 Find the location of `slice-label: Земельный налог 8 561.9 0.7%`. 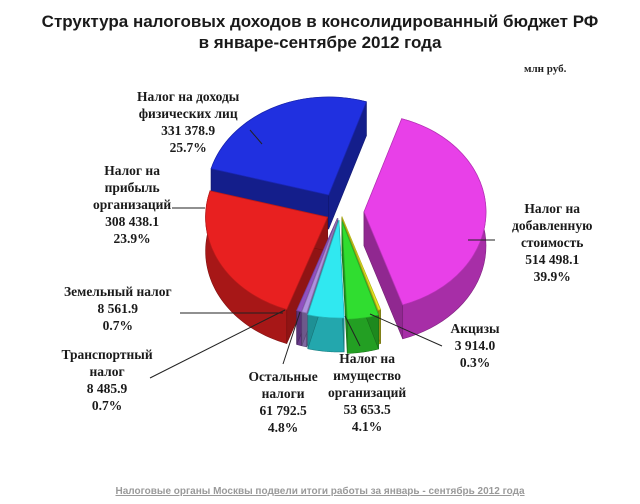

slice-label: Земельный налог 8 561.9 0.7% is located at coordinates (118, 308).